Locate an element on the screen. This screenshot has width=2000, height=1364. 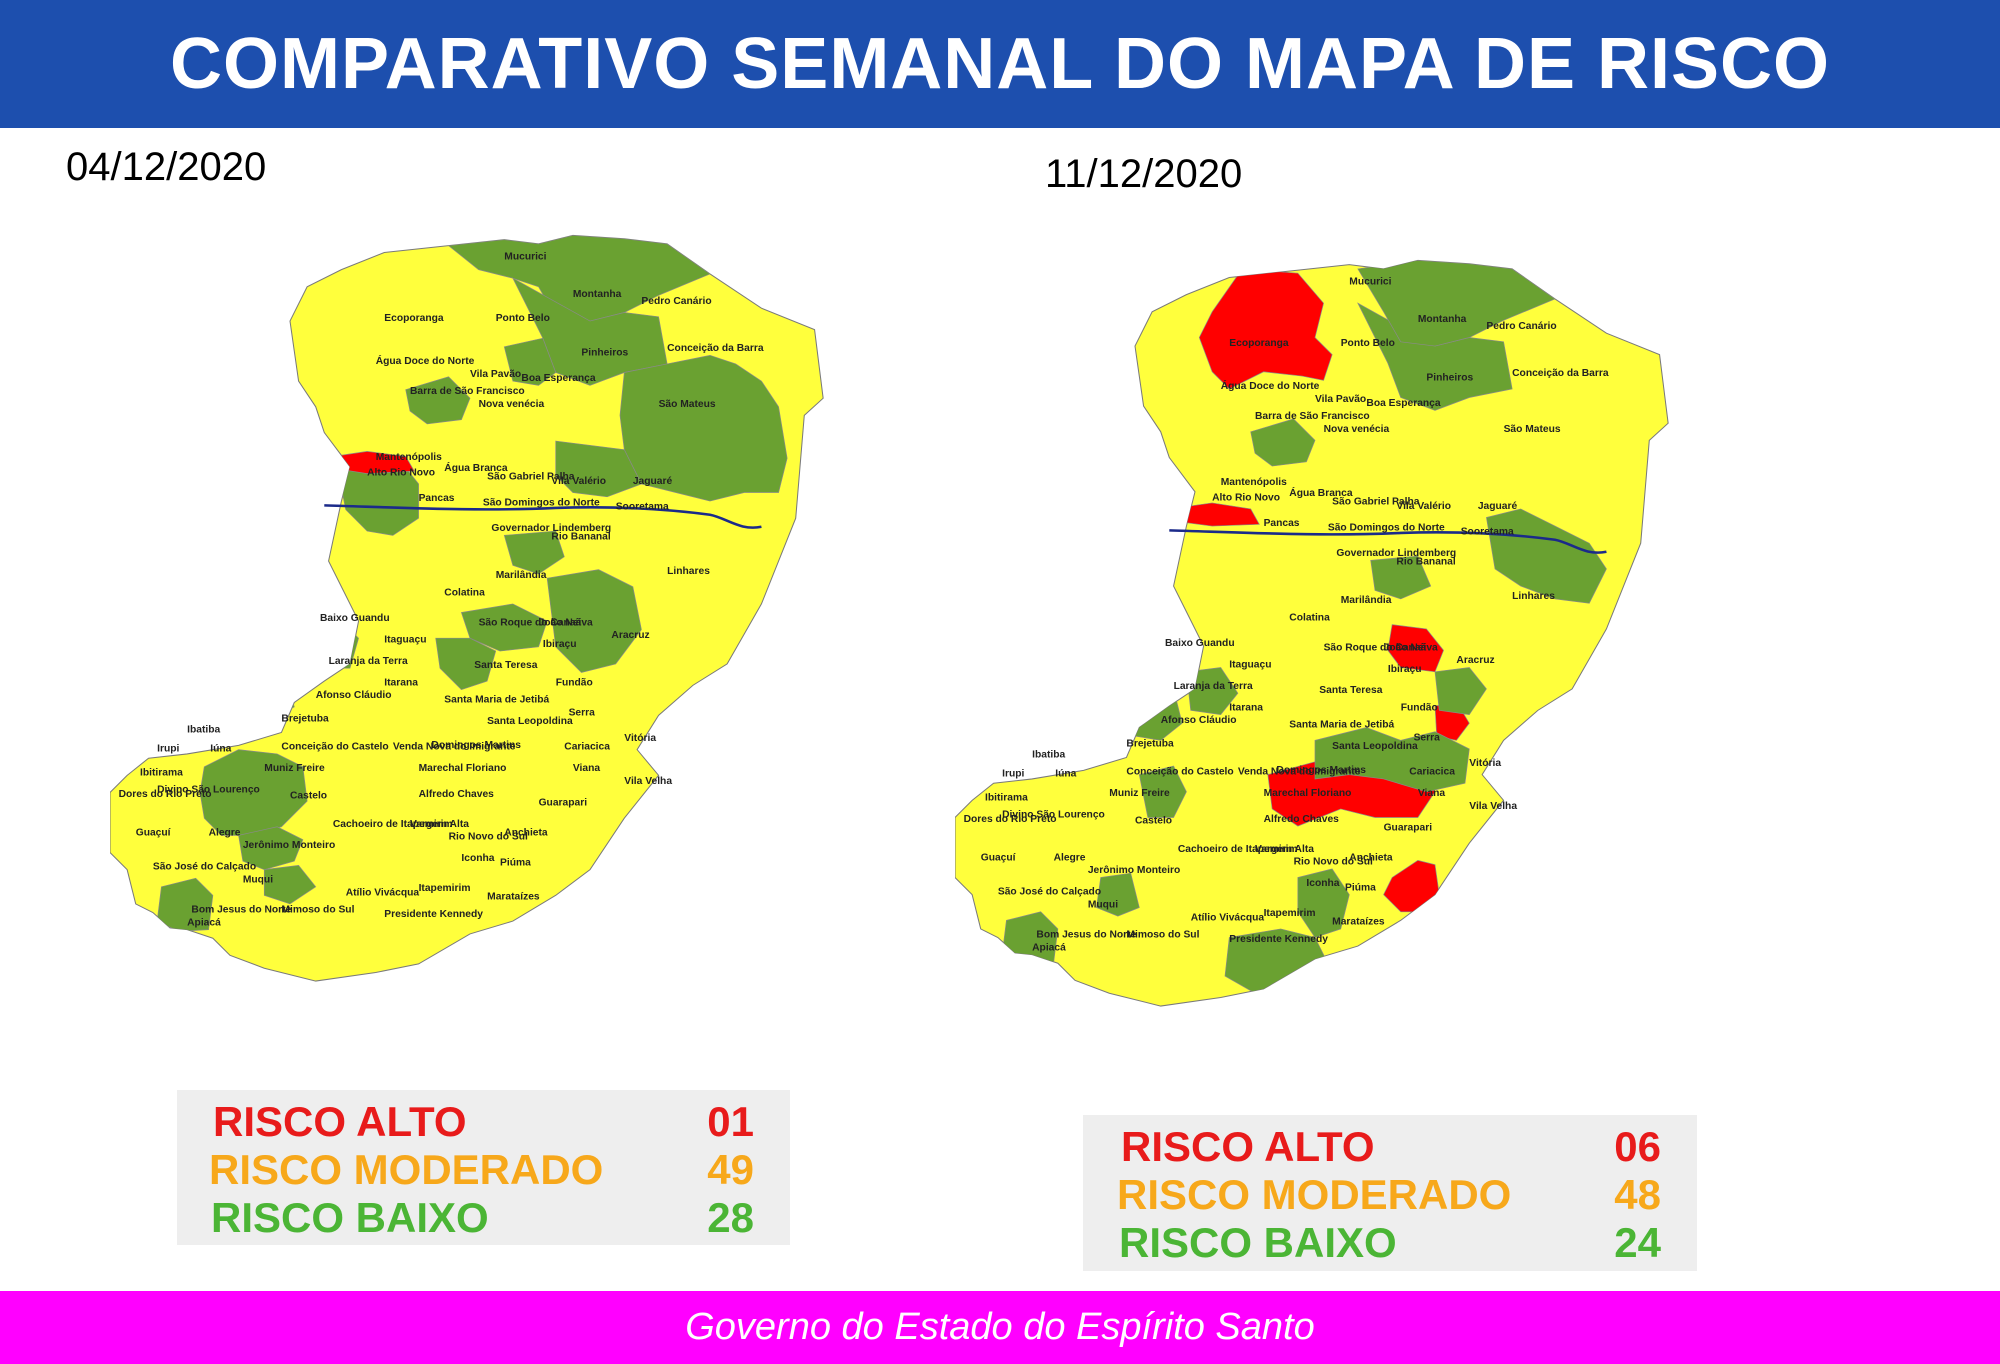
municipality-label: Anchieta is located at coordinates (1371, 857).